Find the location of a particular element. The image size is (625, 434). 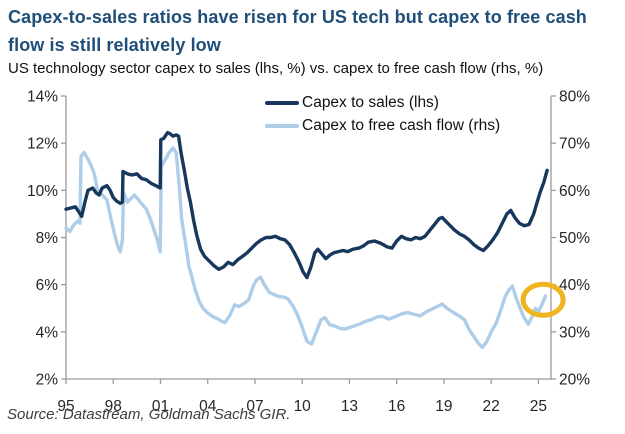

legend-item-capex-to-sales: Capex to sales (lhs) is located at coordinates (382, 103).